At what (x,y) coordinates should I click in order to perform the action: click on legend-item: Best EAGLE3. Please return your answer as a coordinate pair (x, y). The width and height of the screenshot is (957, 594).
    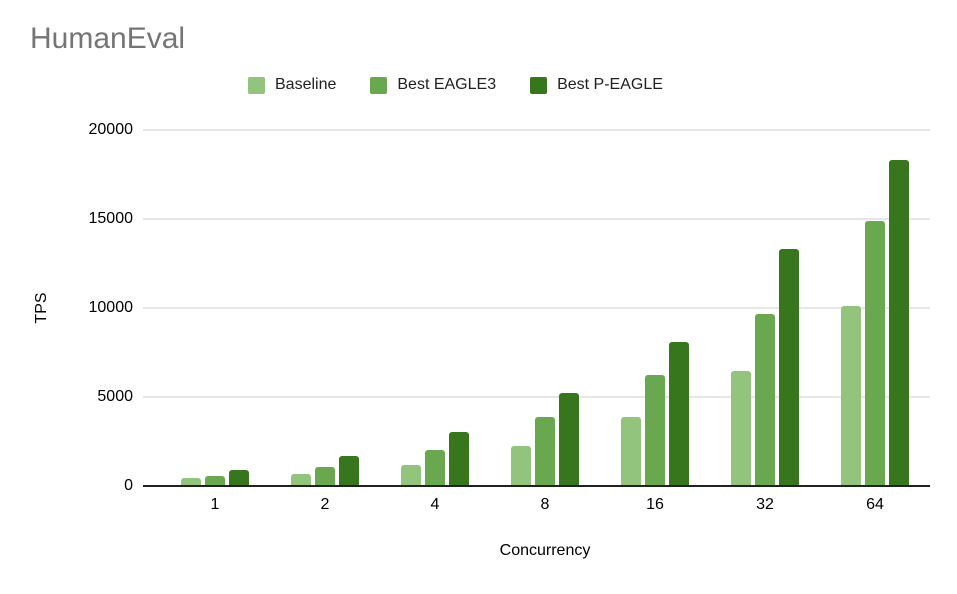
    Looking at the image, I should click on (433, 85).